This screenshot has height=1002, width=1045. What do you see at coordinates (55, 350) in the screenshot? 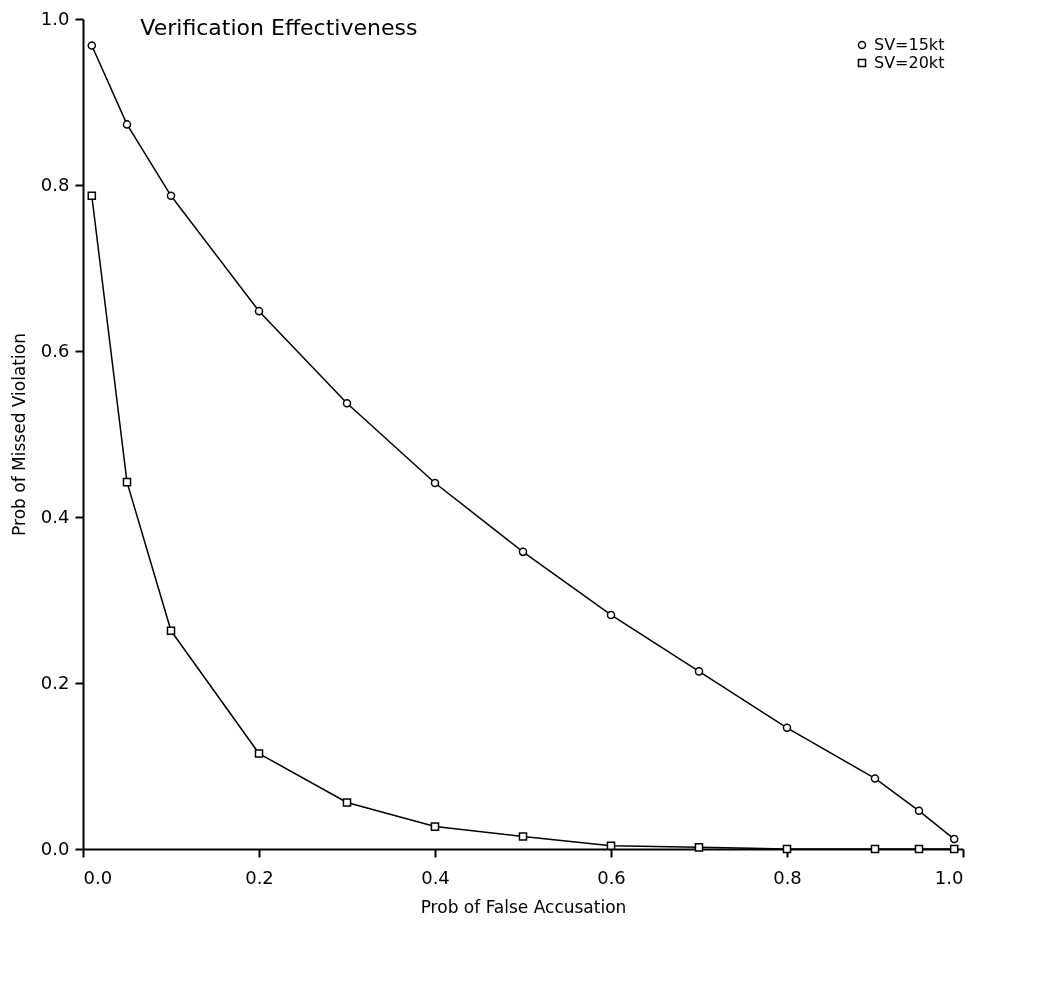
I see `y-tick-label: 0.6` at bounding box center [55, 350].